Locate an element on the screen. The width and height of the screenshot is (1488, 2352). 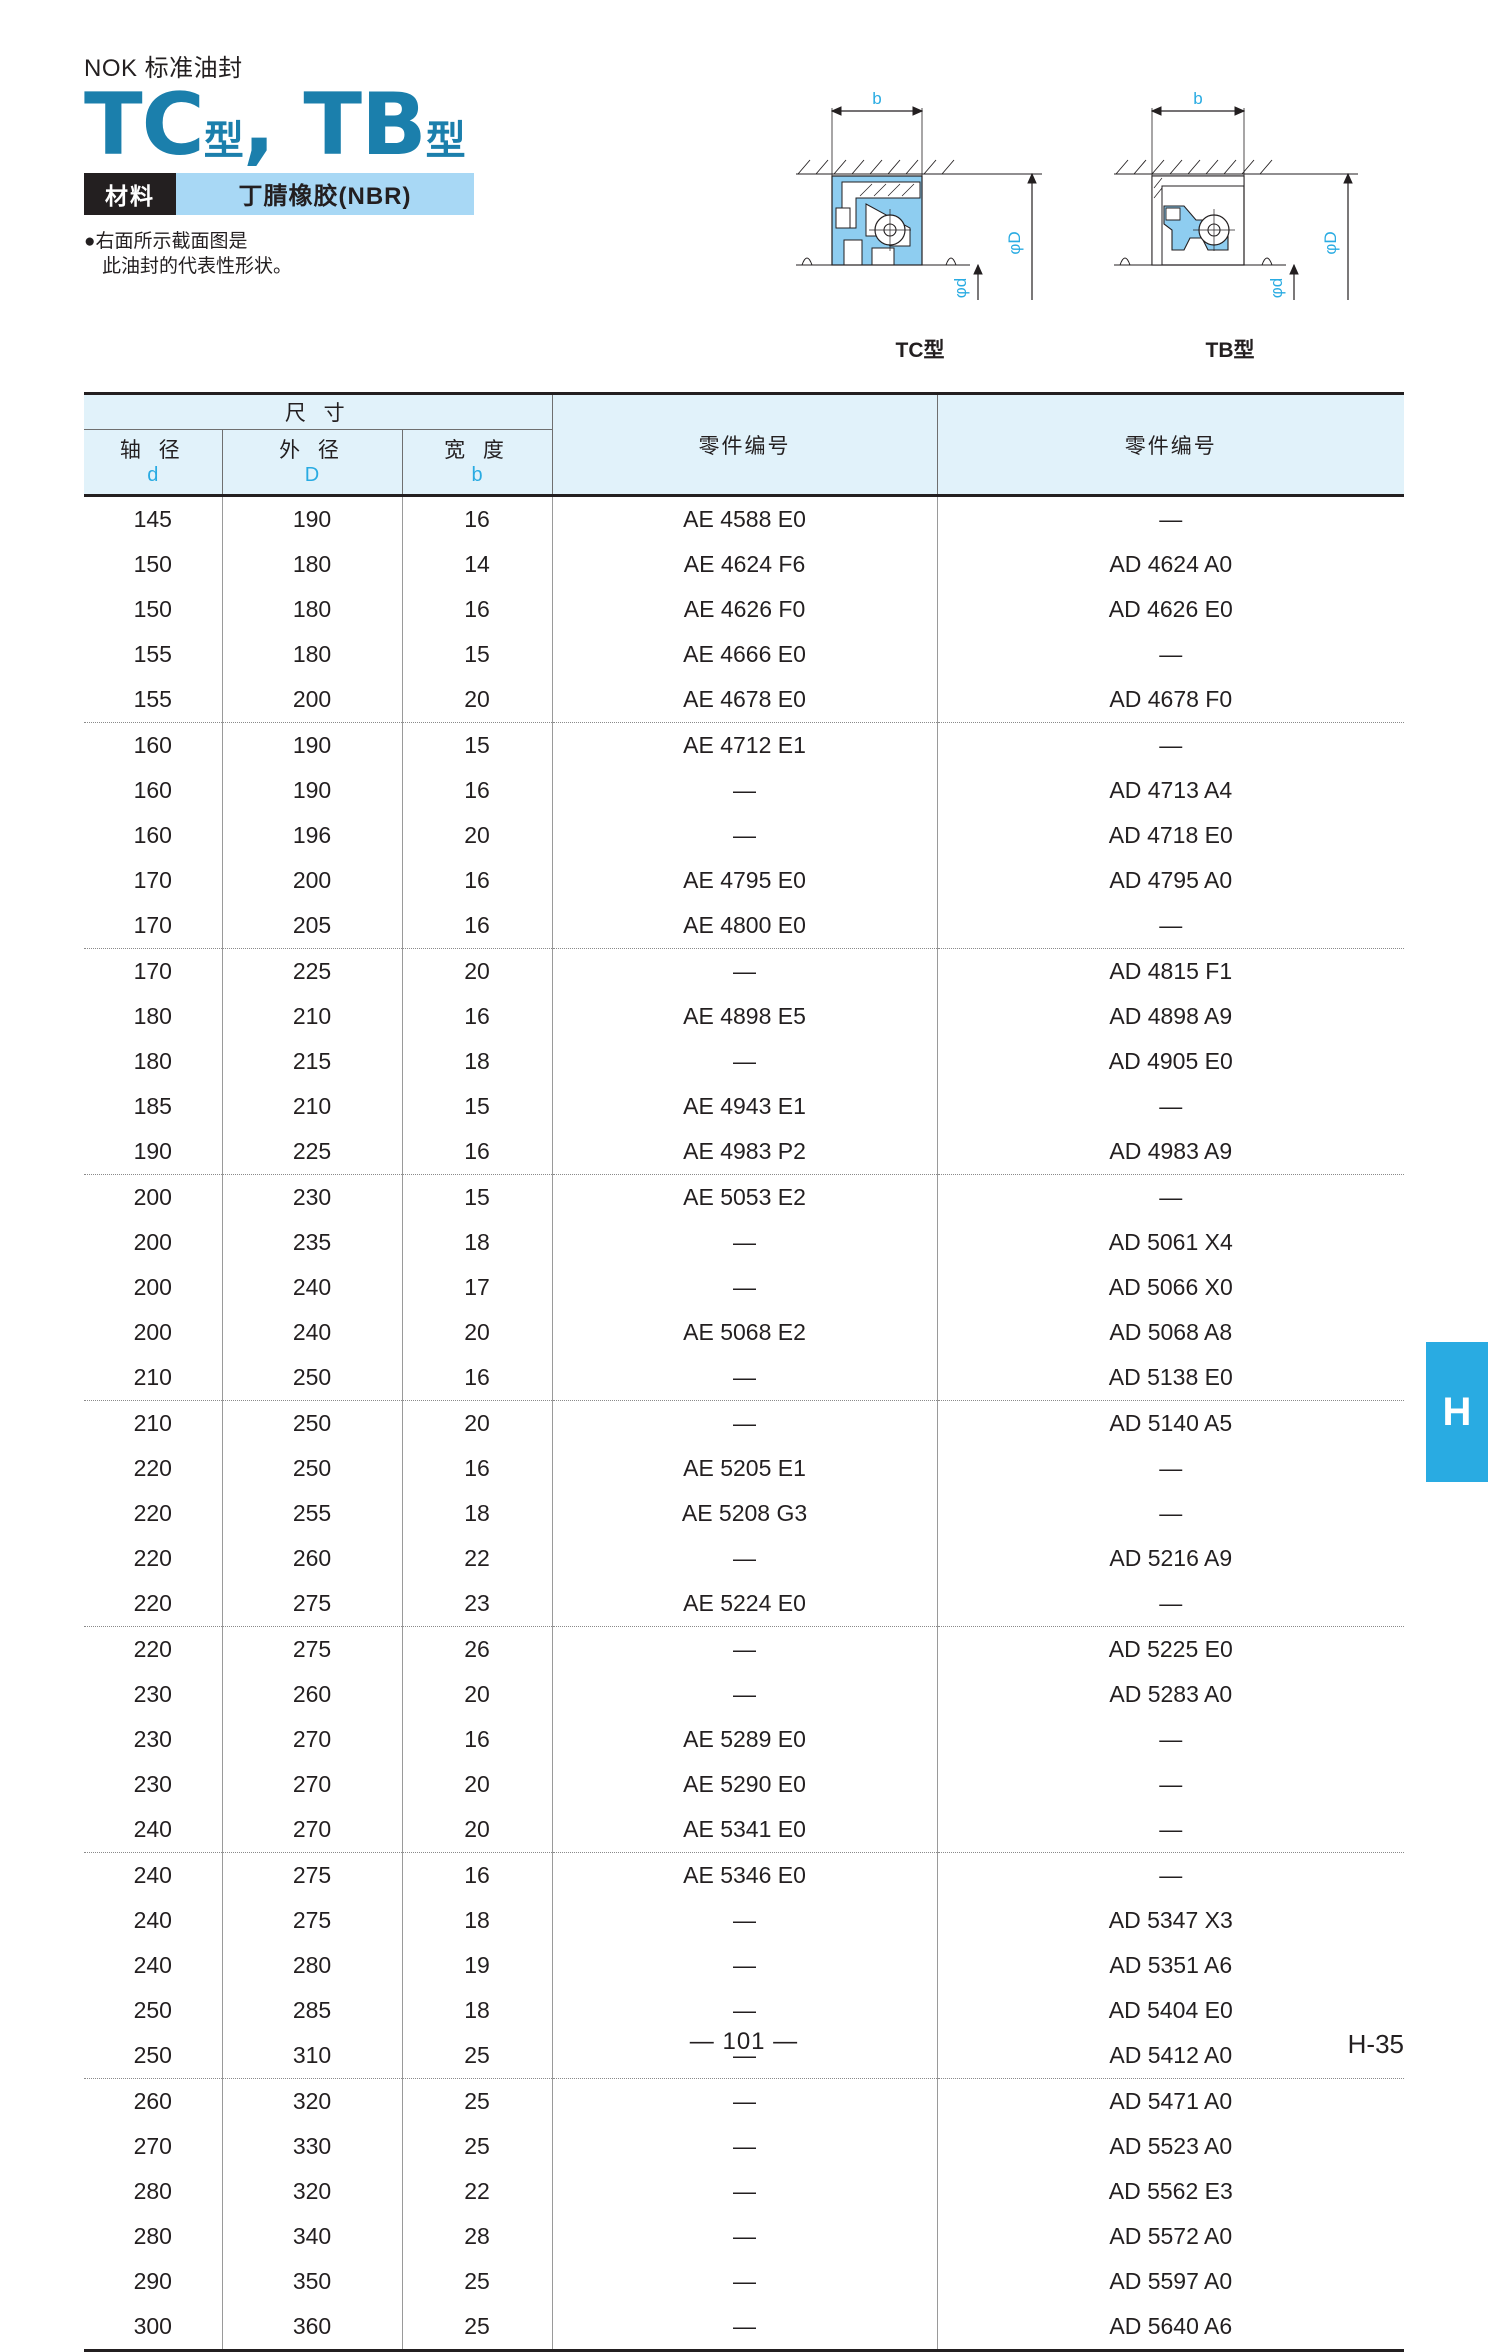
cell-shaft-diameter: 150 is located at coordinates (153, 564).